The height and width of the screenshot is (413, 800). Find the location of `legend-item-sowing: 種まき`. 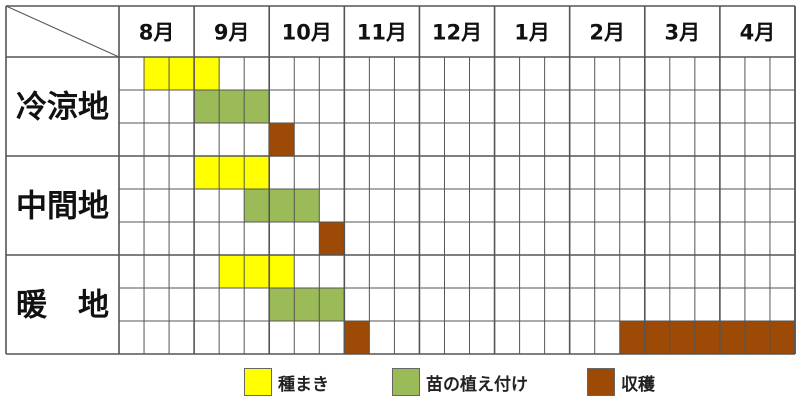

legend-item-sowing: 種まき is located at coordinates (286, 382).